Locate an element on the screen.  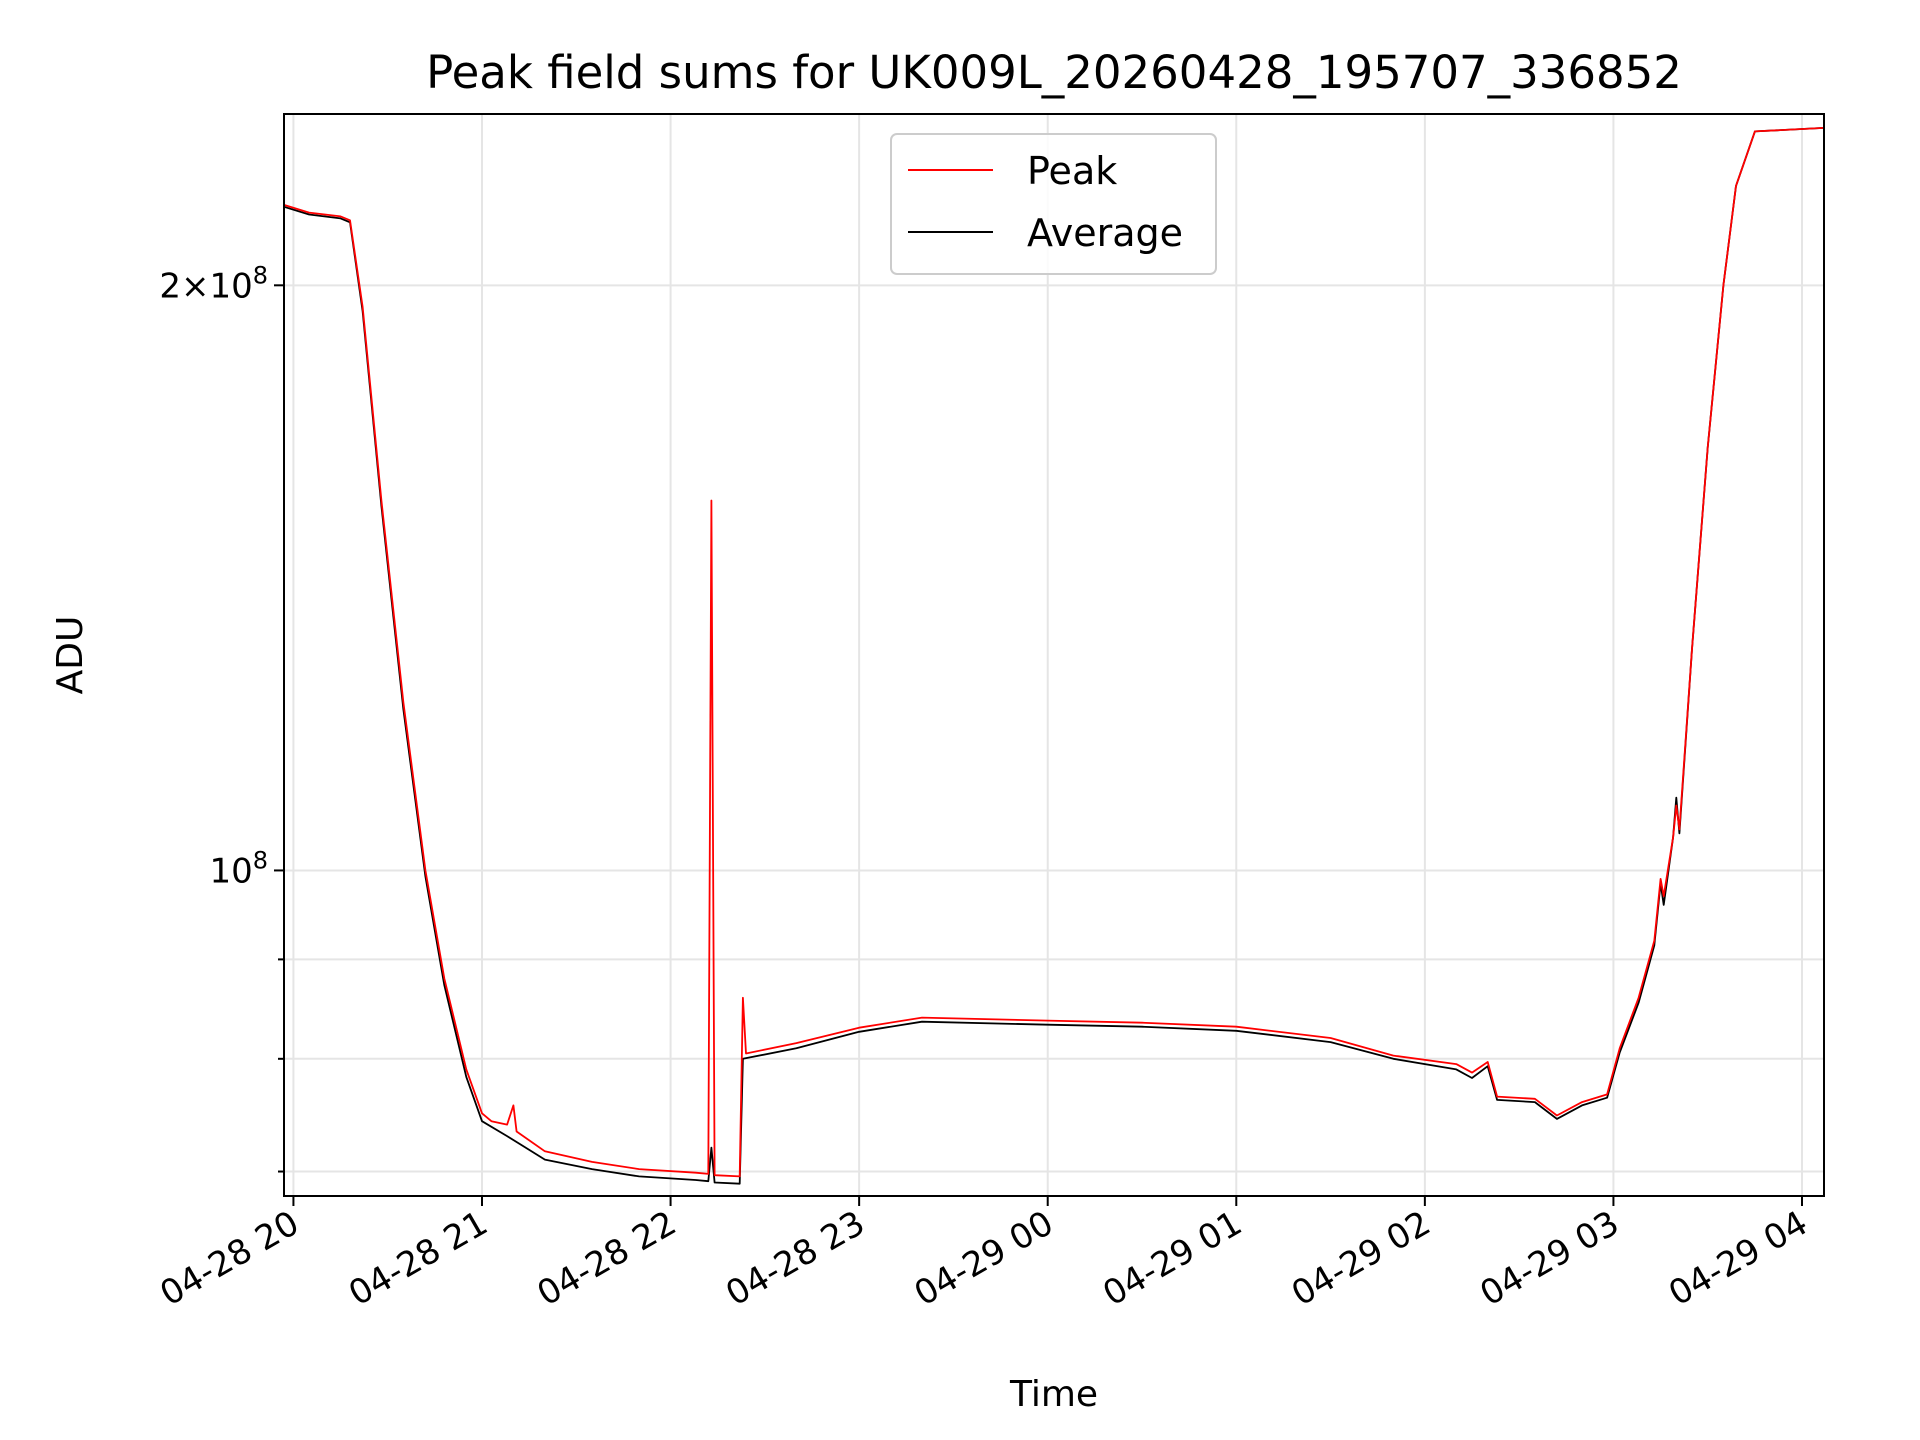
y-axis-label: ADU is located at coordinates (70, 655).